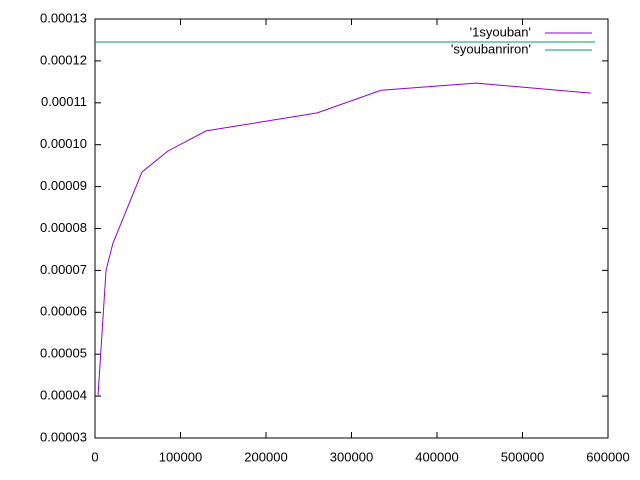 Image resolution: width=640 pixels, height=480 pixels. Describe the element at coordinates (63, 353) in the screenshot. I see `y-tick-label: 0.00005` at that location.